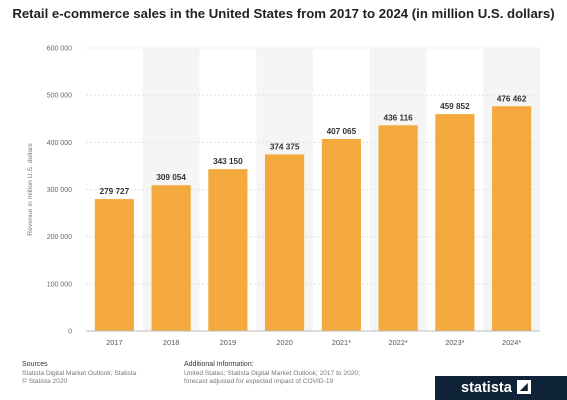  Describe the element at coordinates (228, 342) in the screenshot. I see `x-tick-label: 2019` at that location.